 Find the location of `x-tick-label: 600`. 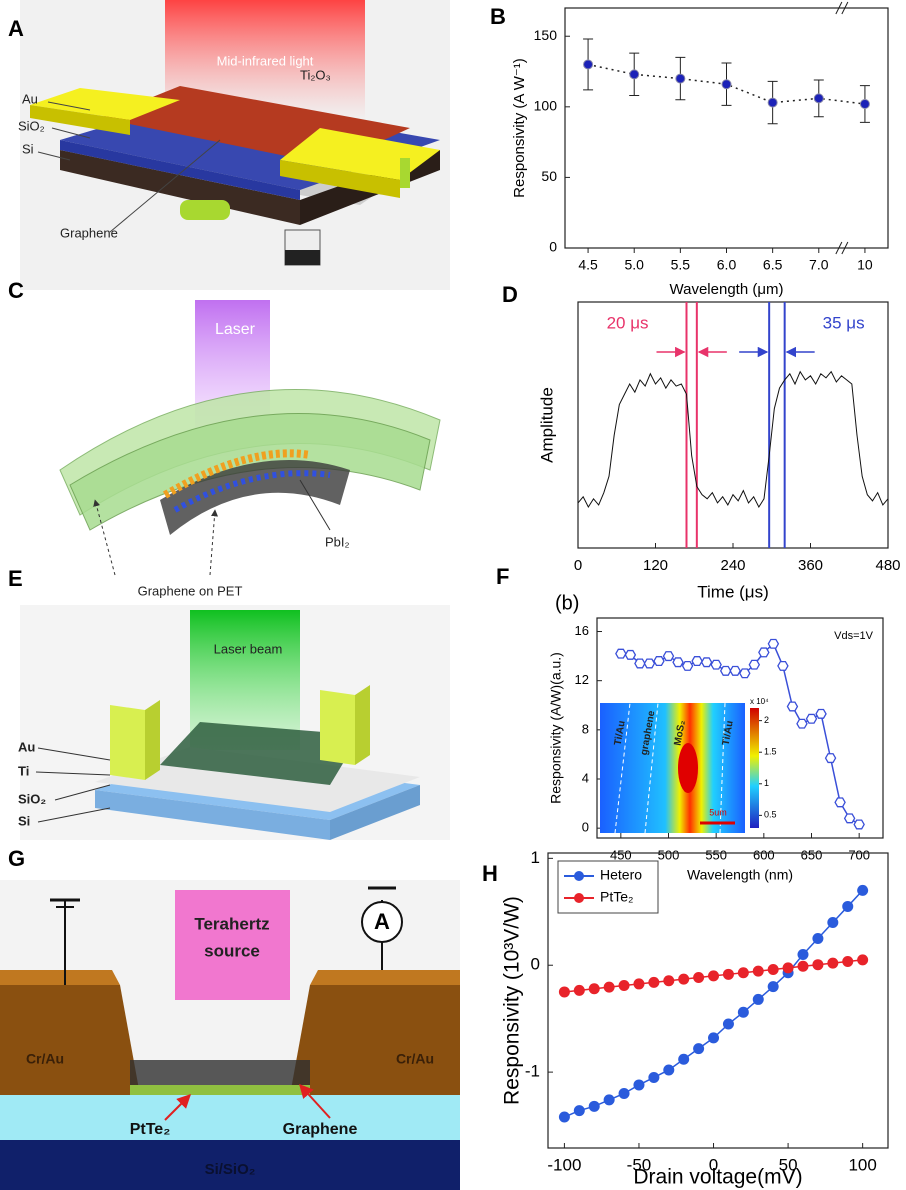

x-tick-label: 600 is located at coordinates (764, 854).